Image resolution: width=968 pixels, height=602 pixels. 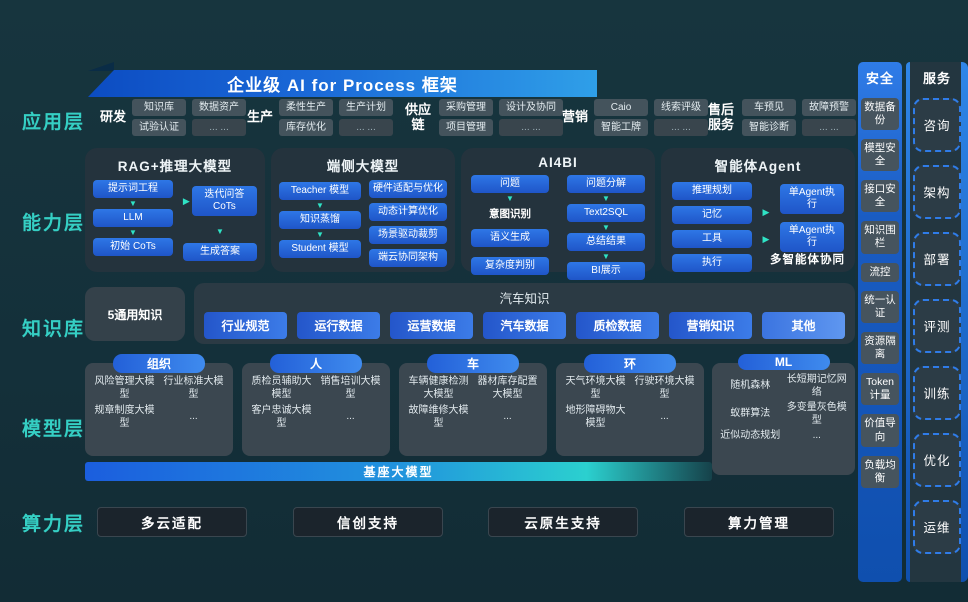 I want to click on model-item: 蚁群算法, so click(x=750, y=414).